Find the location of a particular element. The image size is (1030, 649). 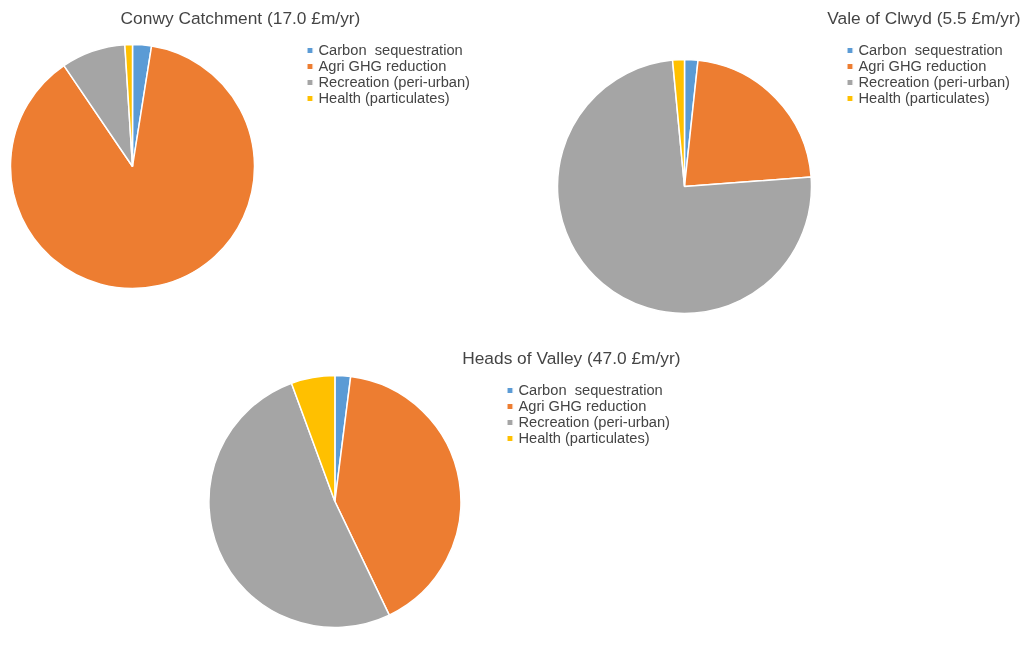

chart-title: Conwy Catchment (17.0 £m/yr) is located at coordinates (240, 17).